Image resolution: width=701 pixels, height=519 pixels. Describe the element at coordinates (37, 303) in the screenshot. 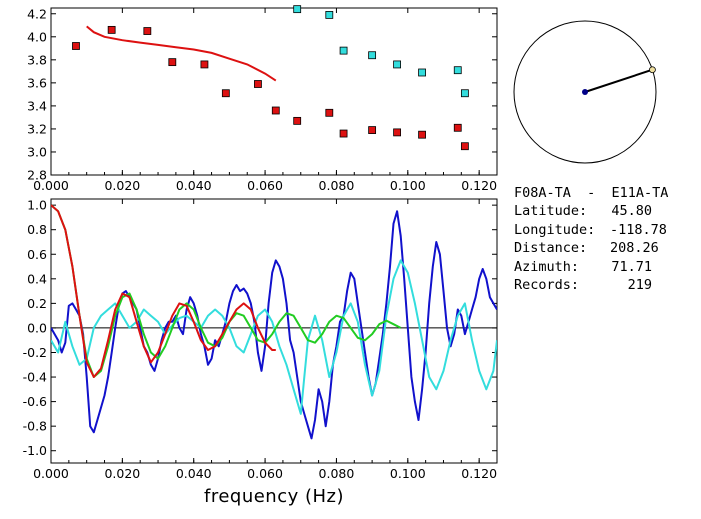

I see `bottom-ytick-label: 0.2` at that location.